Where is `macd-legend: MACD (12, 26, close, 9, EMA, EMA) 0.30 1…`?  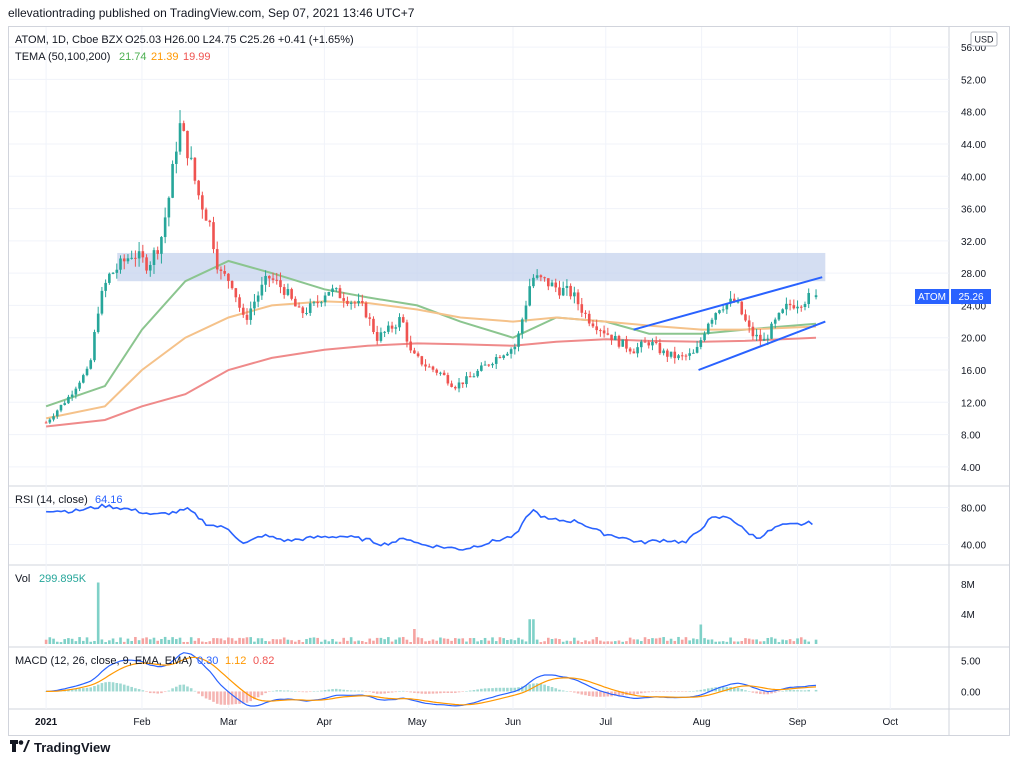 macd-legend: MACD (12, 26, close, 9, EMA, EMA) 0.30 1… is located at coordinates (144, 661).